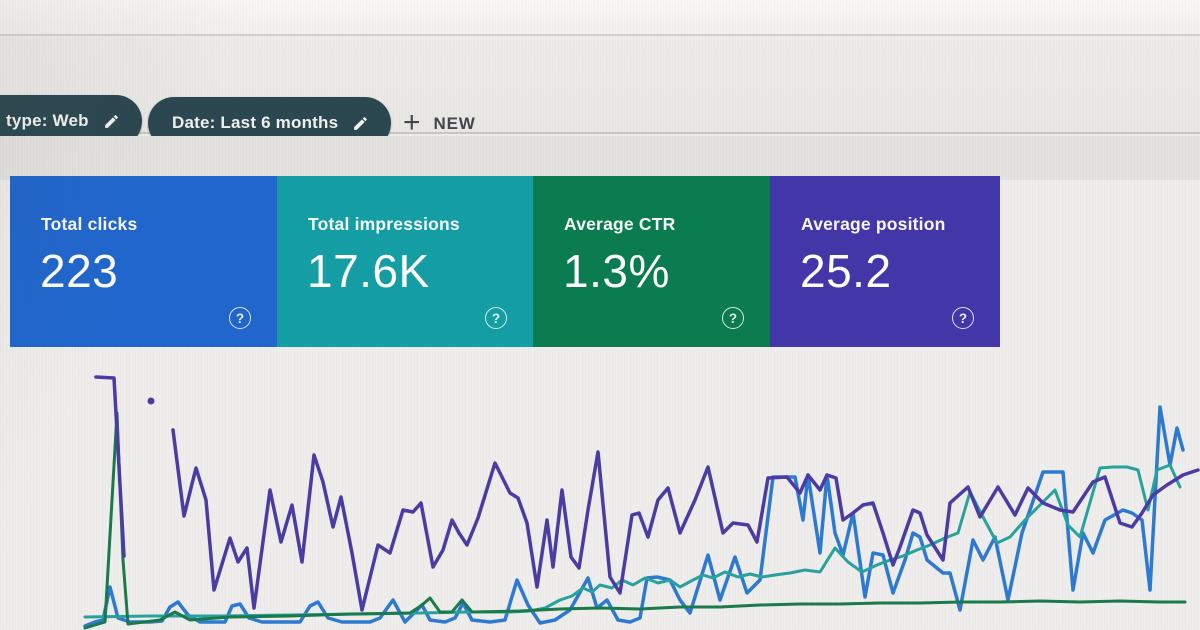 The width and height of the screenshot is (1200, 630). I want to click on metric-value: 17.6K, so click(368, 271).